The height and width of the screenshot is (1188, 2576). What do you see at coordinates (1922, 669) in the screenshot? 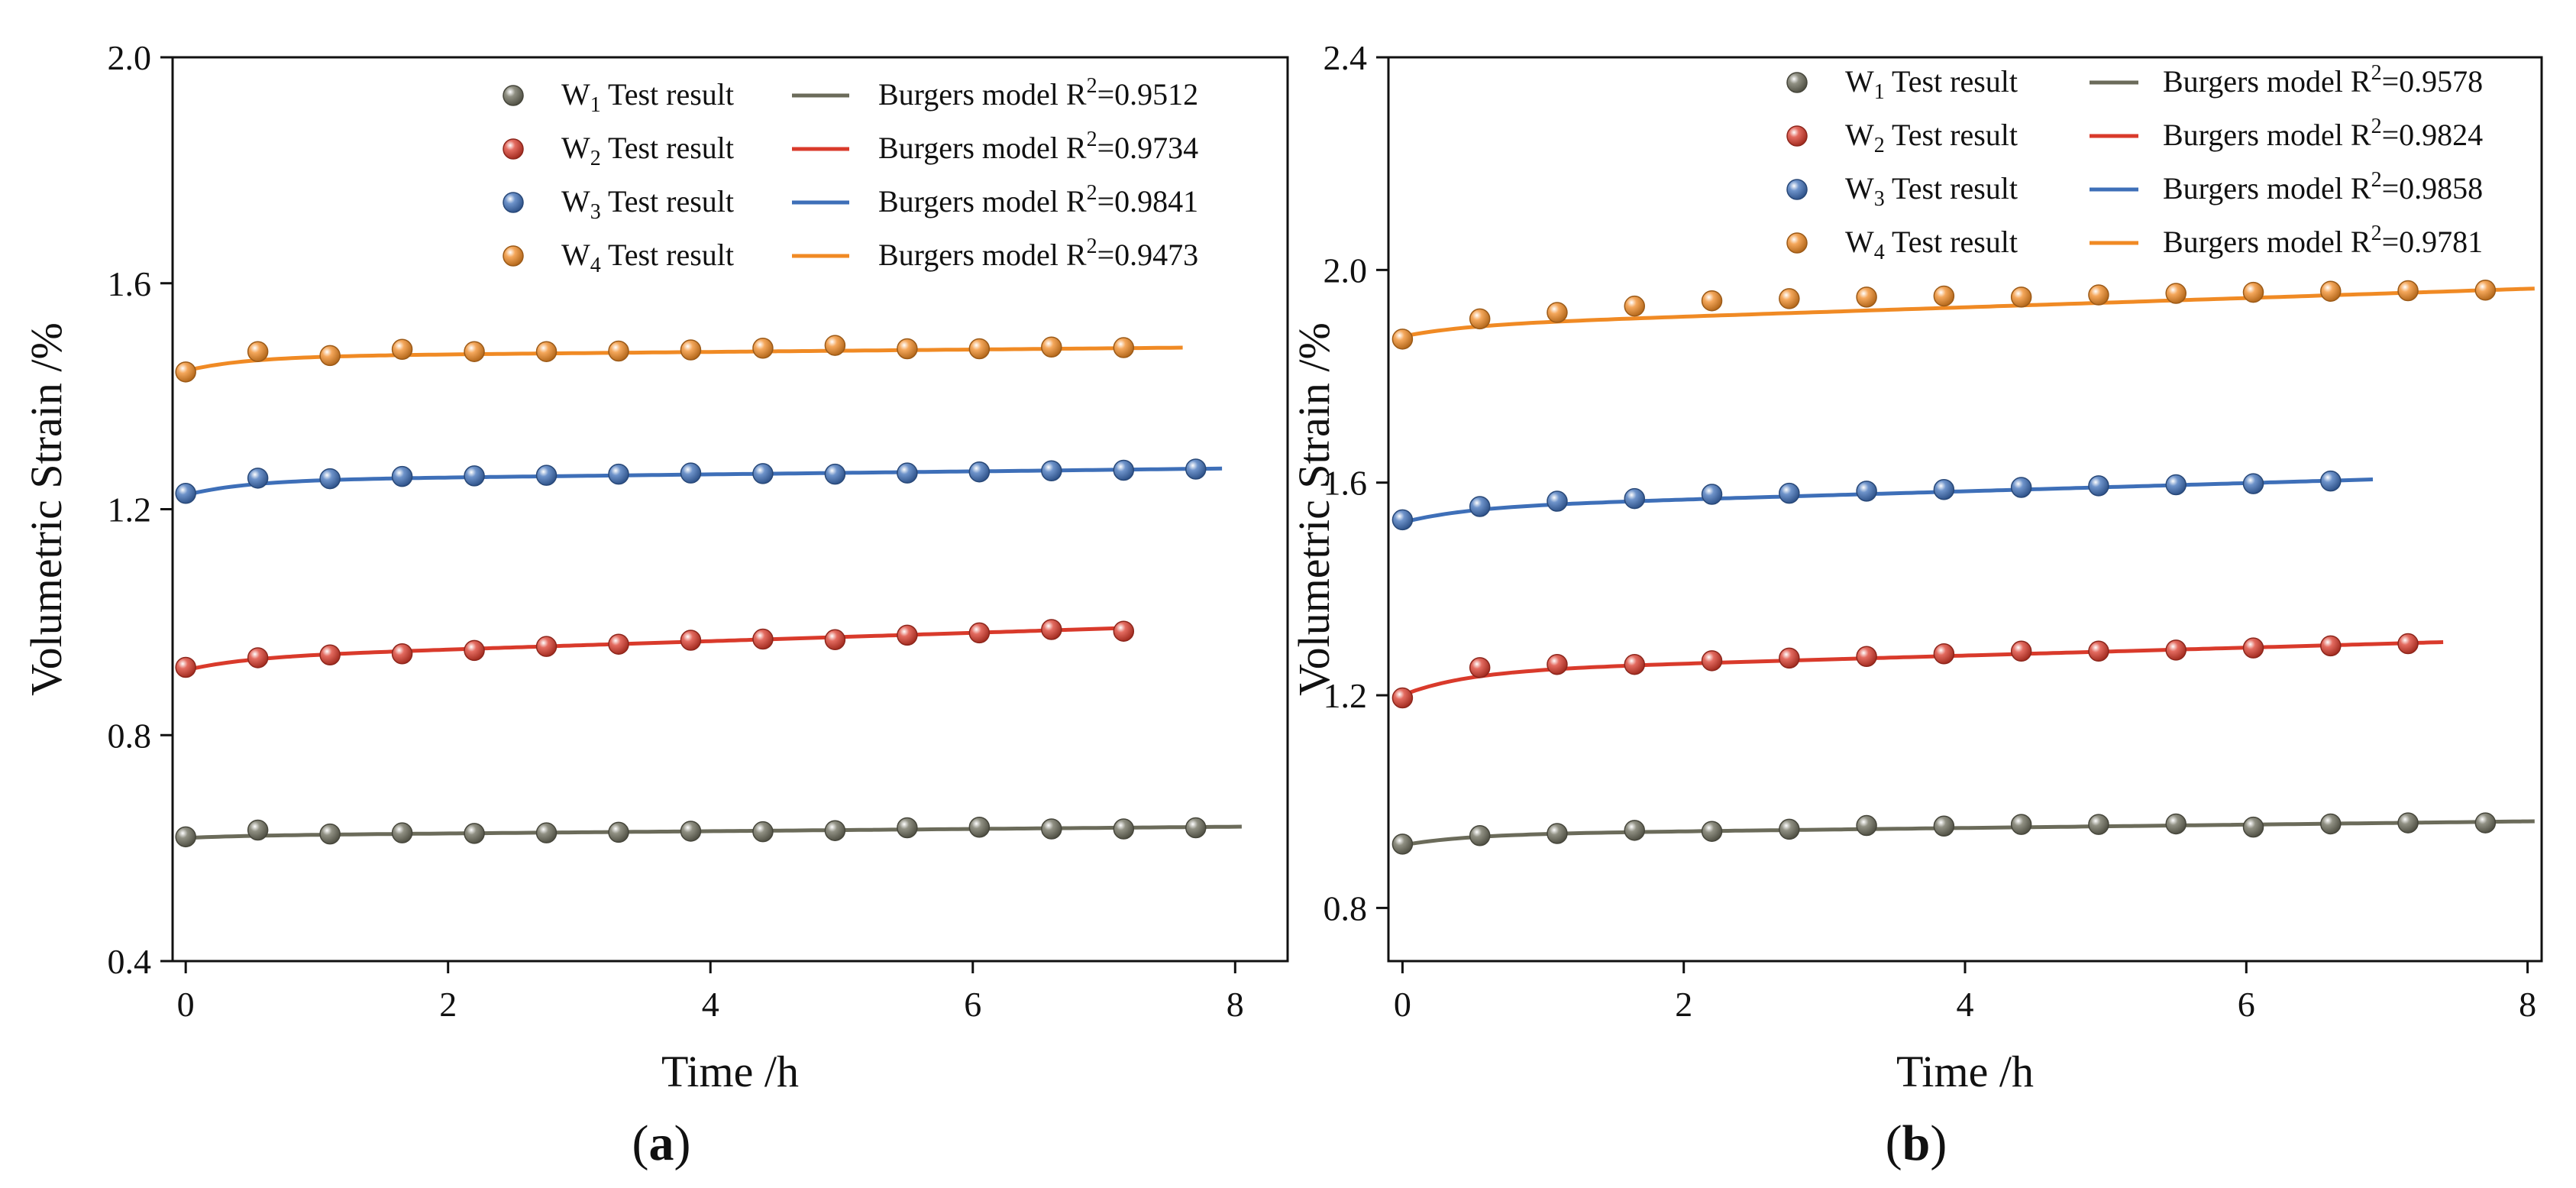
I see `fit-line-w2` at bounding box center [1922, 669].